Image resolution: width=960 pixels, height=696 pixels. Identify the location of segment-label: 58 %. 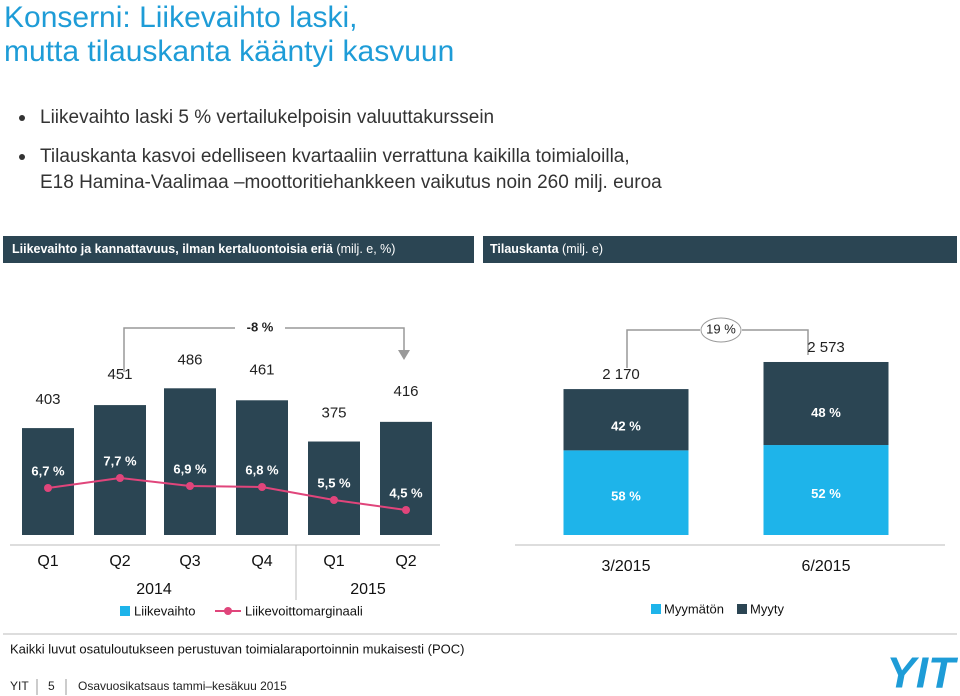
(626, 495).